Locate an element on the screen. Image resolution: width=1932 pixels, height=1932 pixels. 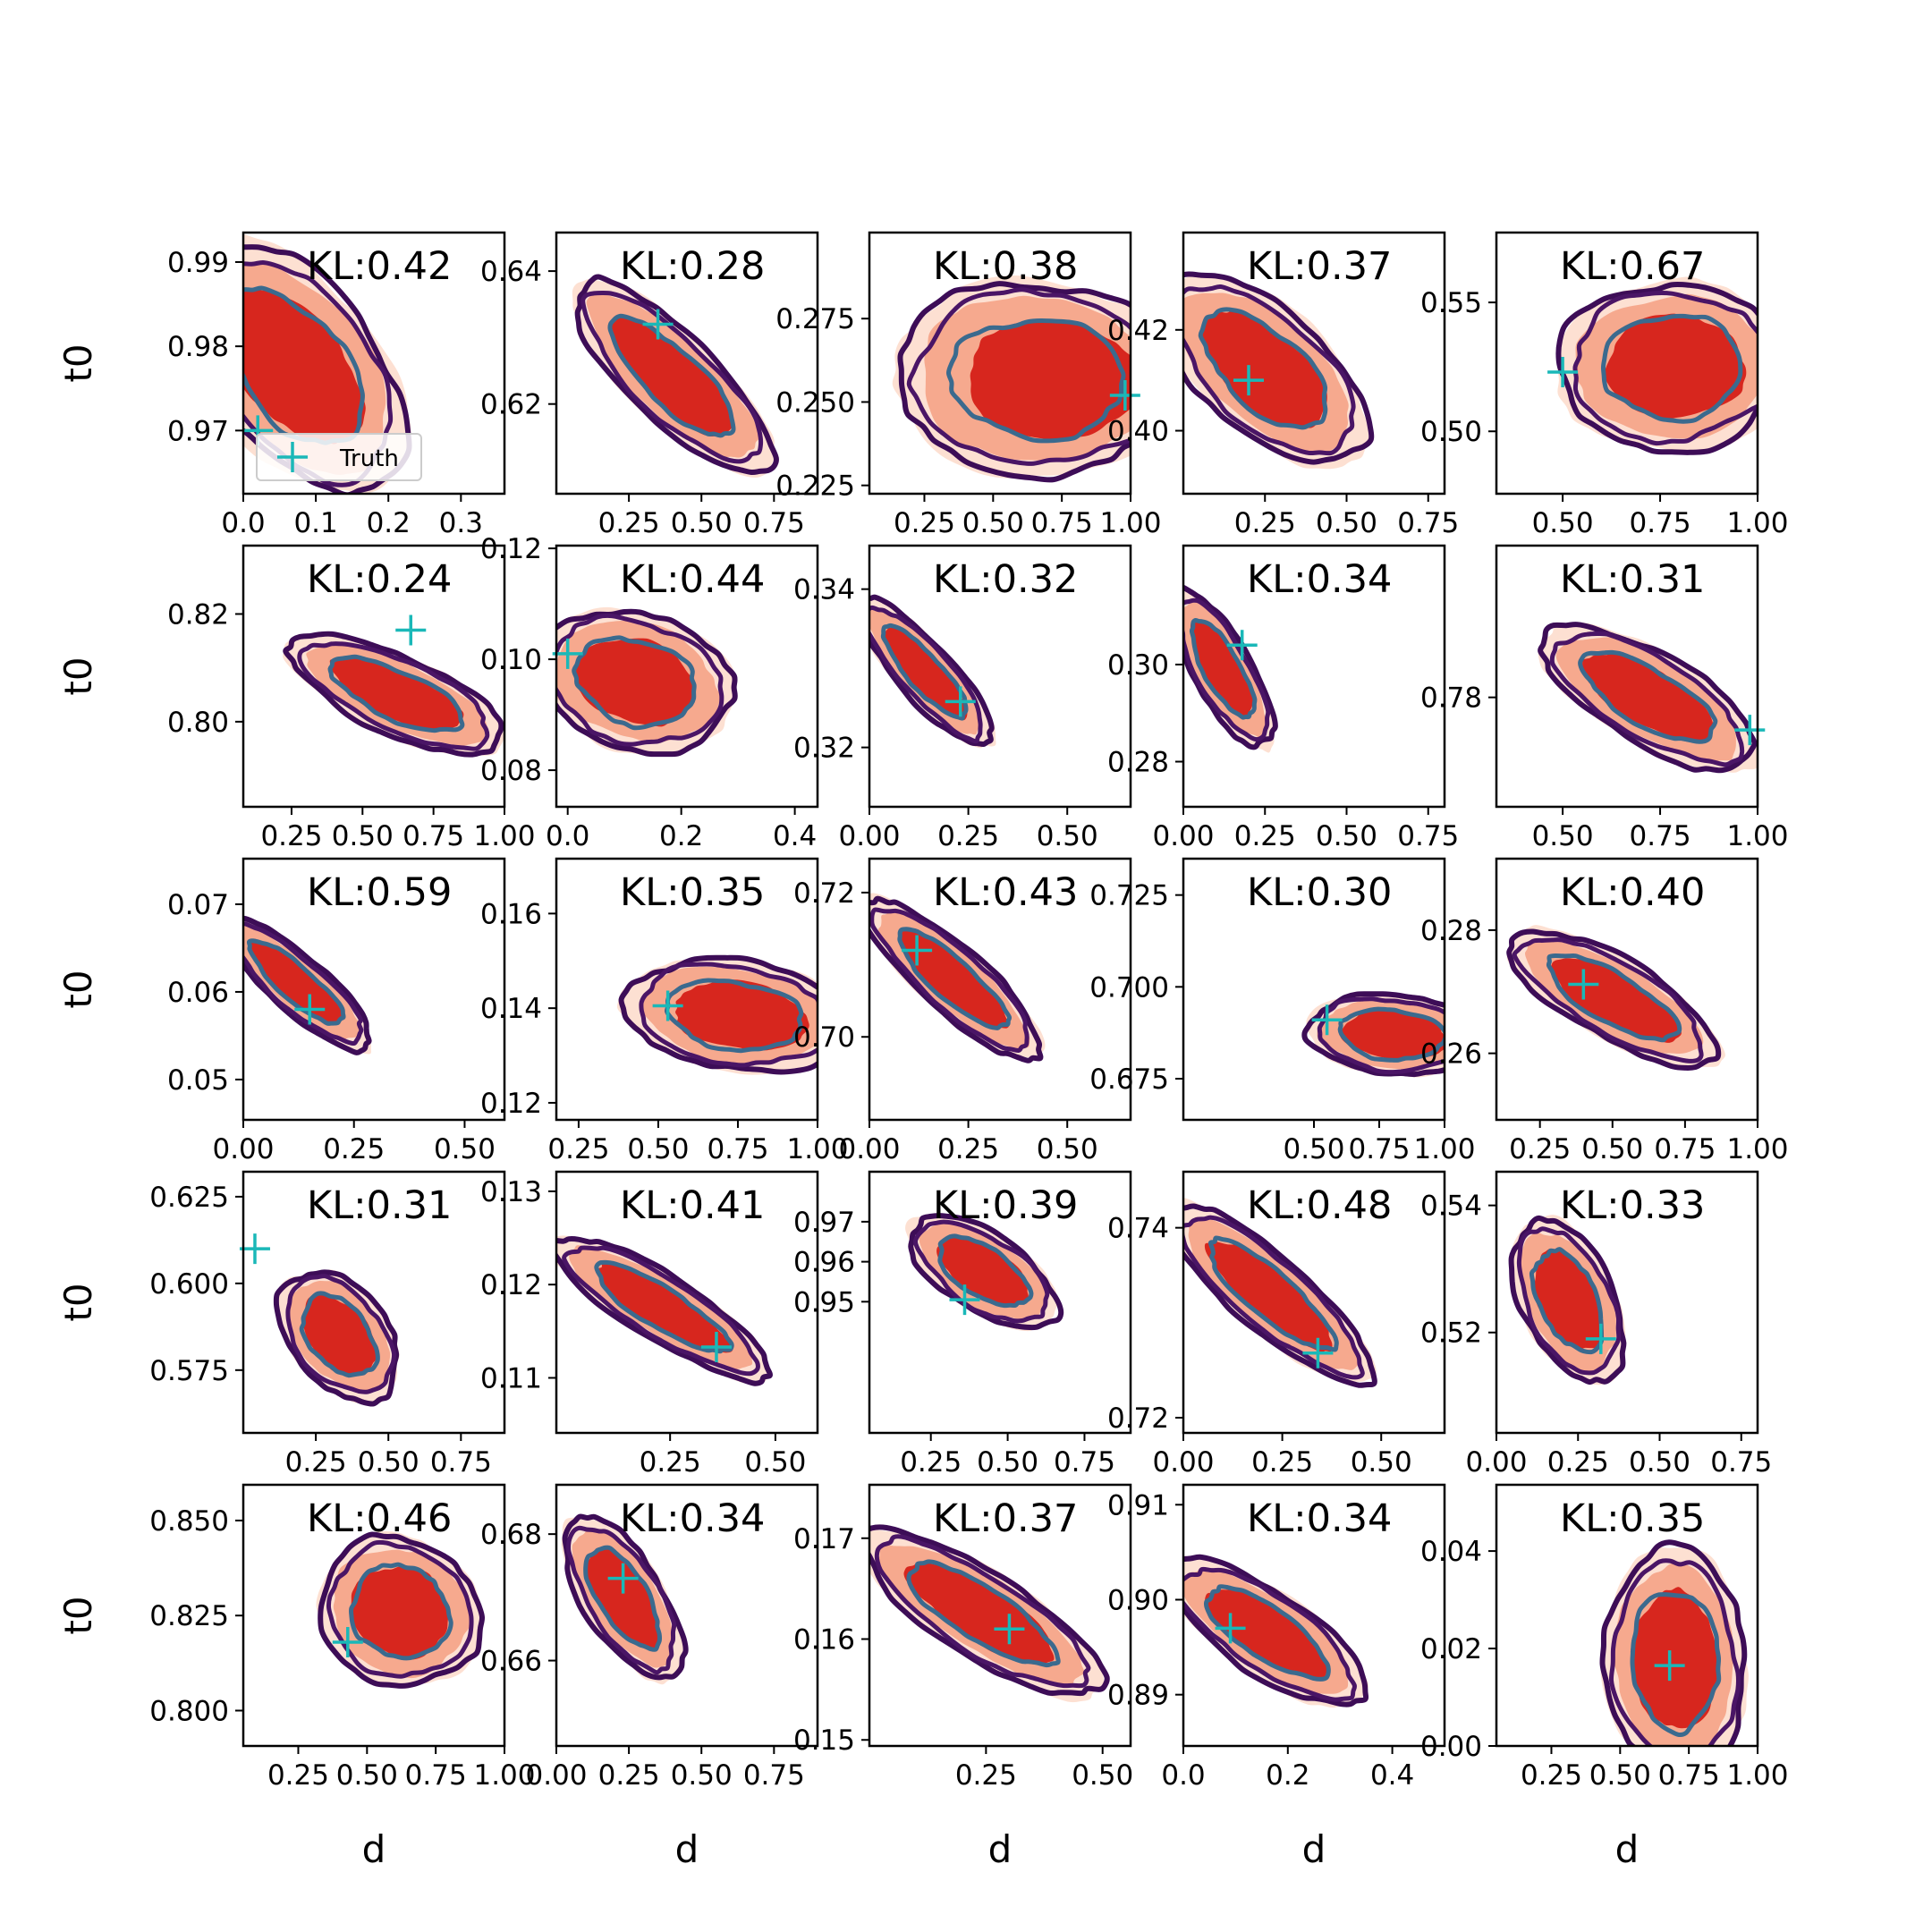
y-tick-label: 0.40 is located at coordinates (1138, 432).